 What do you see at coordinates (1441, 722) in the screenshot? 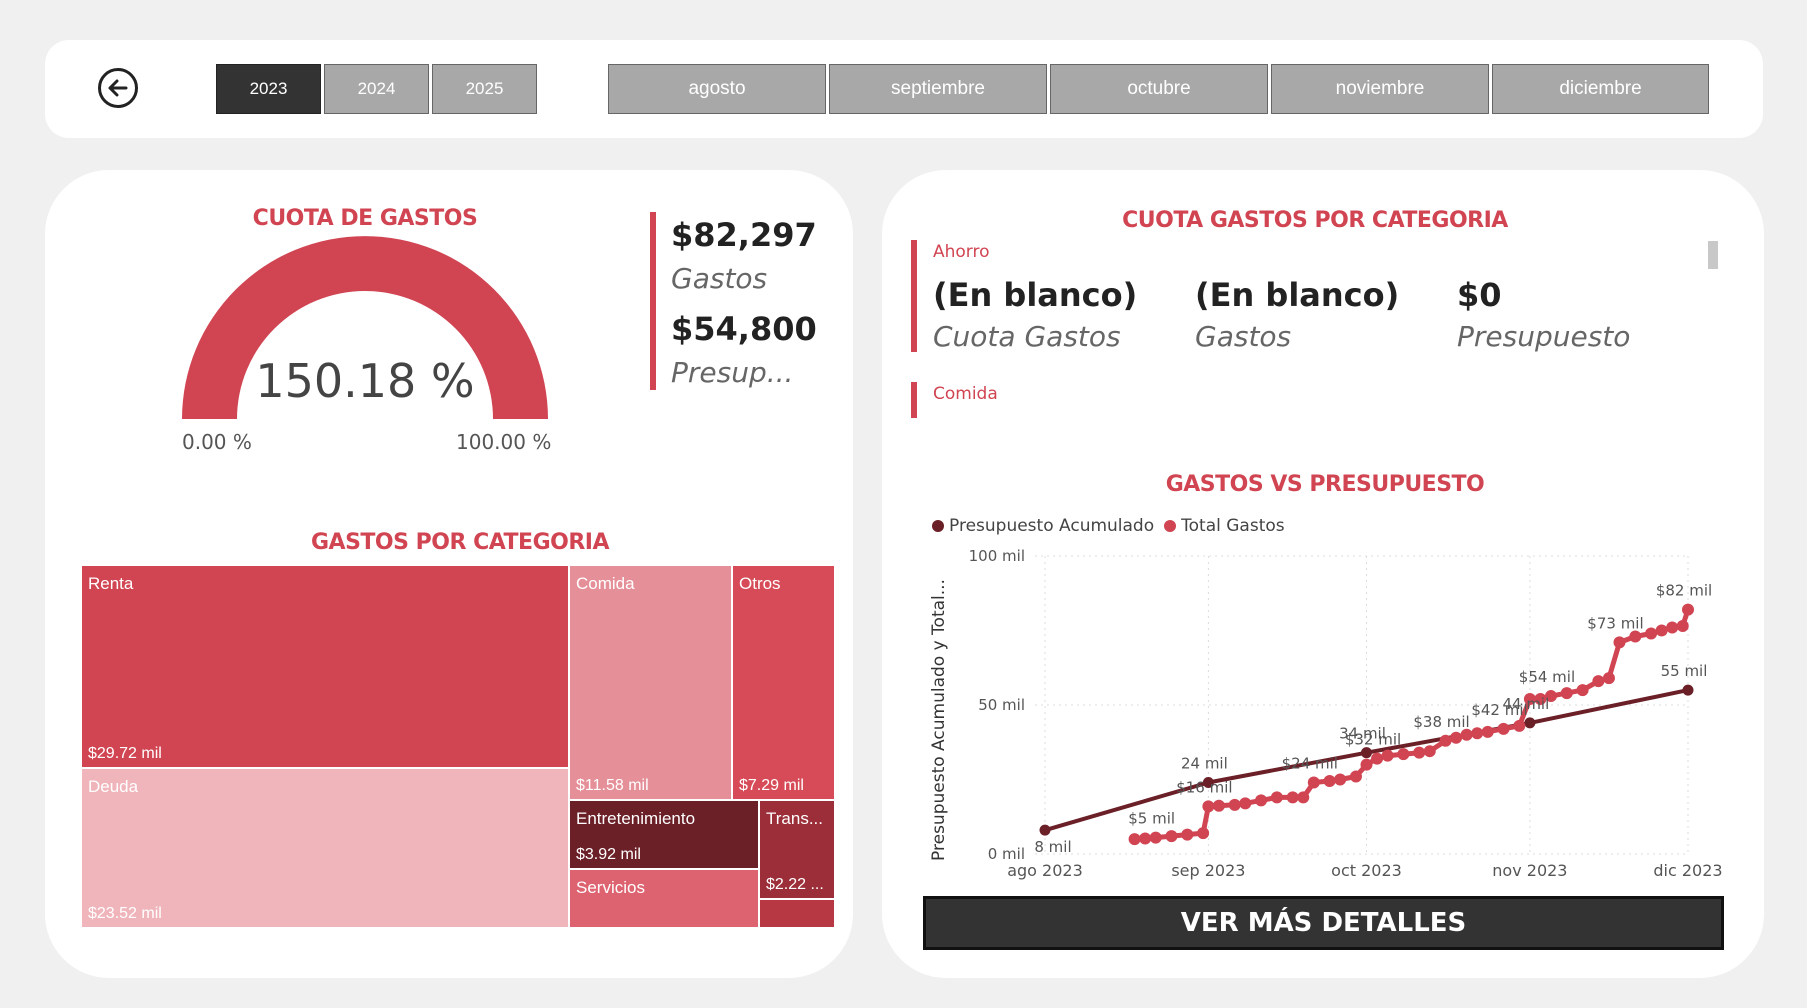
I see `data-label: $38 mil` at bounding box center [1441, 722].